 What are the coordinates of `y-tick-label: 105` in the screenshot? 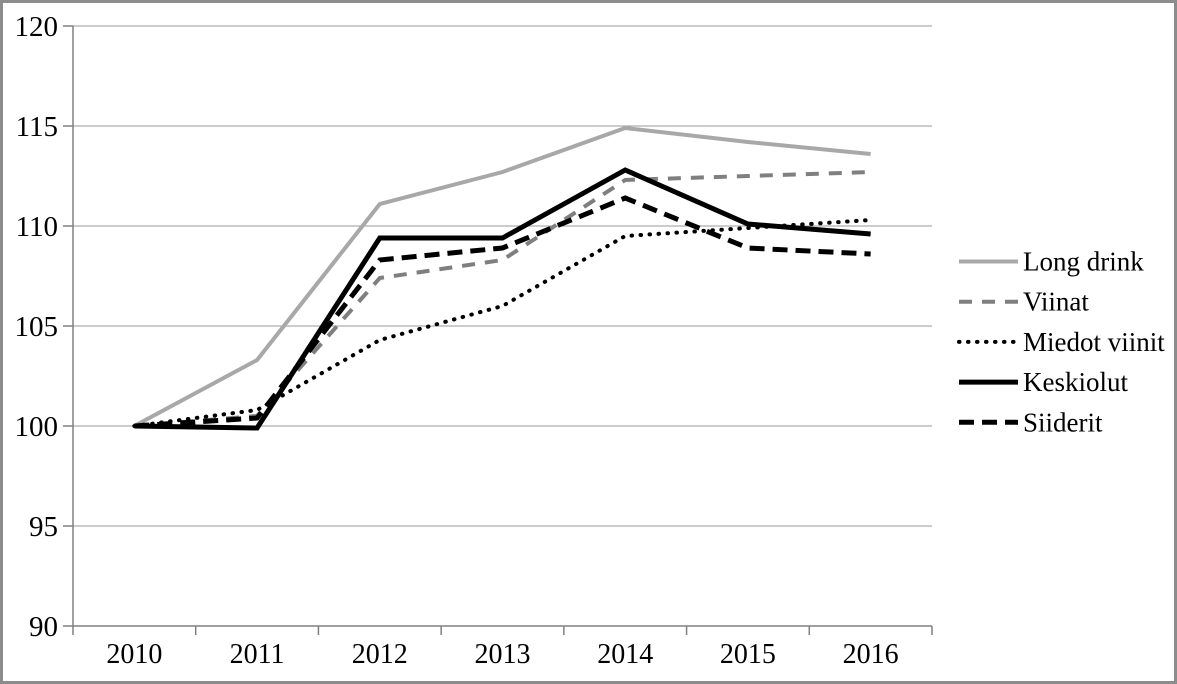 It's located at (37, 327).